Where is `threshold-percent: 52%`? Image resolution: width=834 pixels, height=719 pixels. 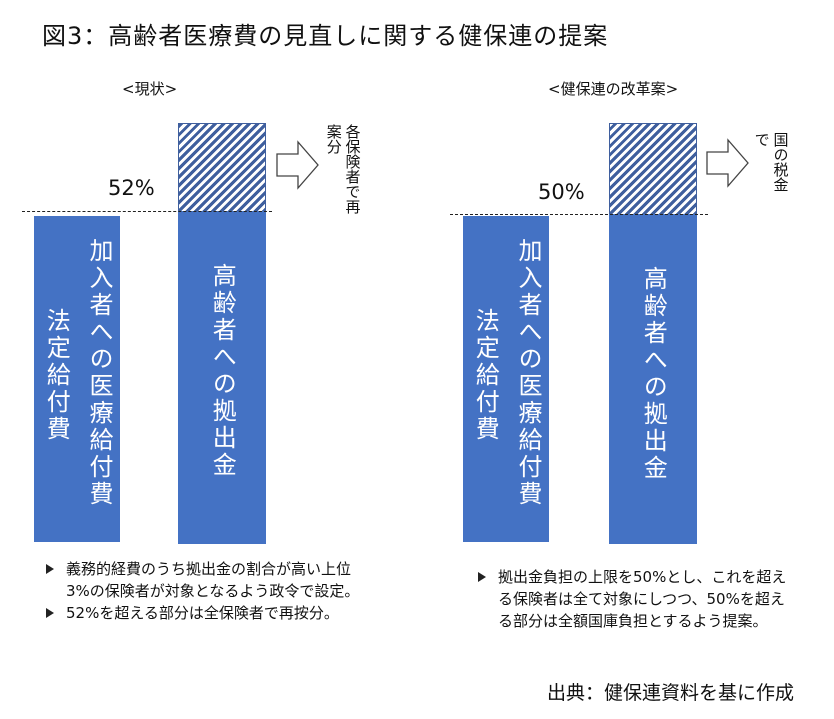
threshold-percent: 52% is located at coordinates (131, 188).